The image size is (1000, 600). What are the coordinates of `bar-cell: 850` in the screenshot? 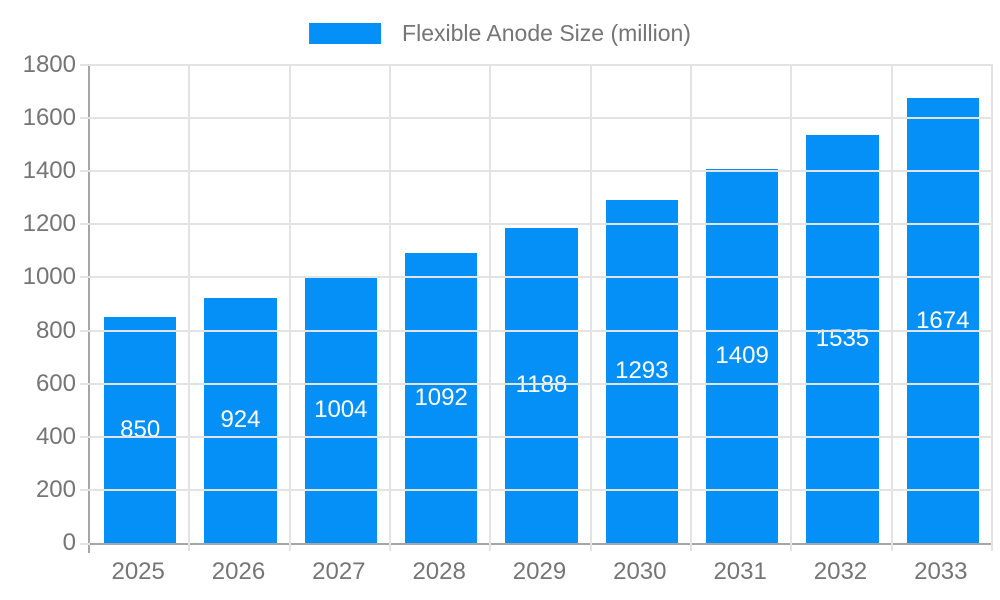 It's located at (140, 304).